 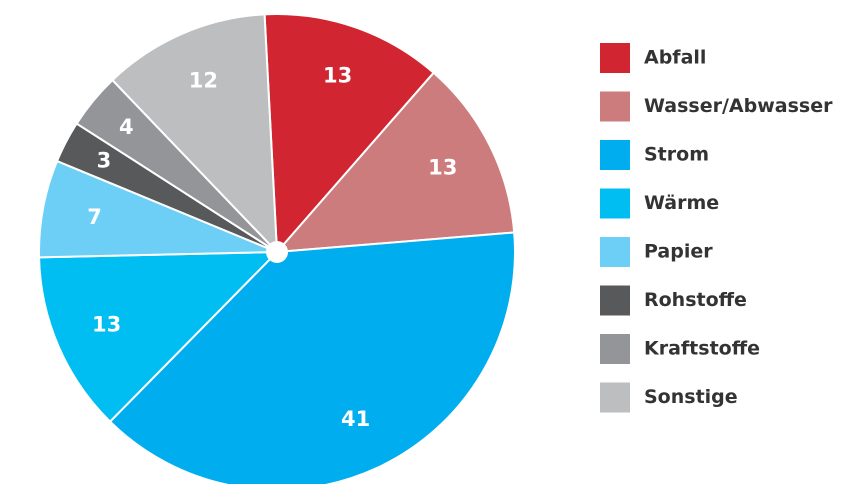 I want to click on legend-label: Papier, so click(x=678, y=252).